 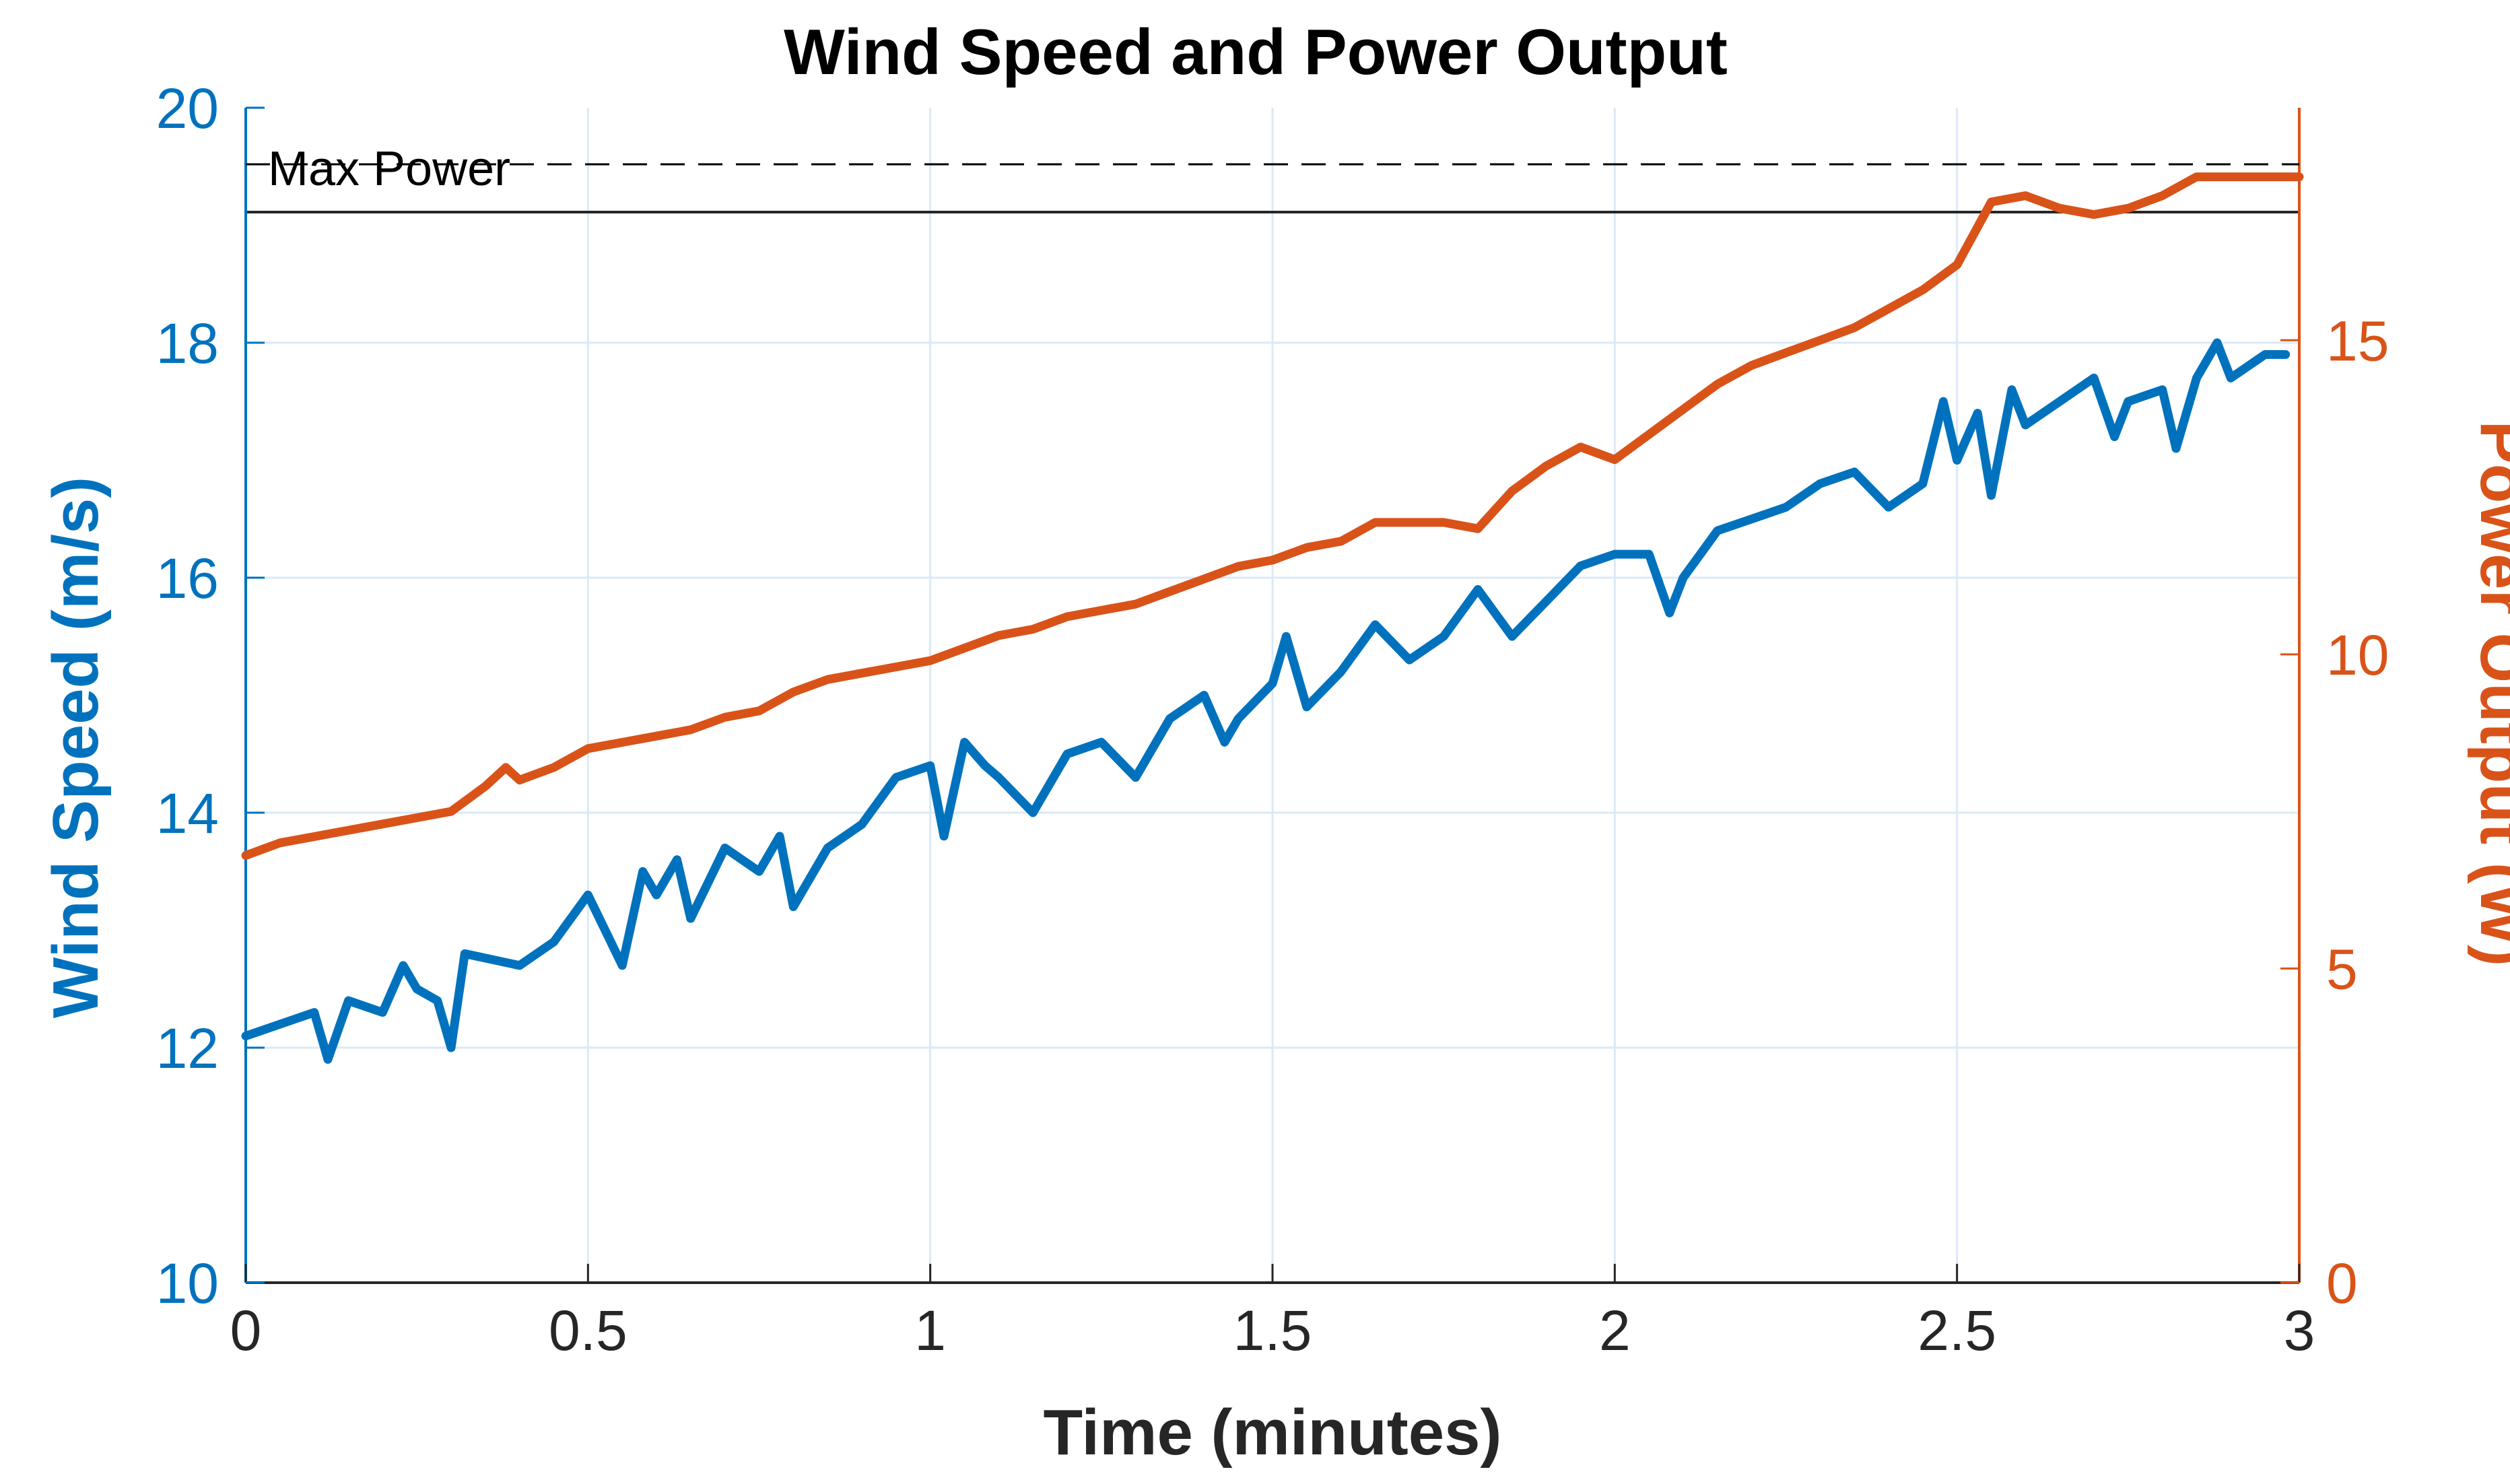 I want to click on right-y-tick-labels: 0 5 10 15, so click(x=2358, y=812).